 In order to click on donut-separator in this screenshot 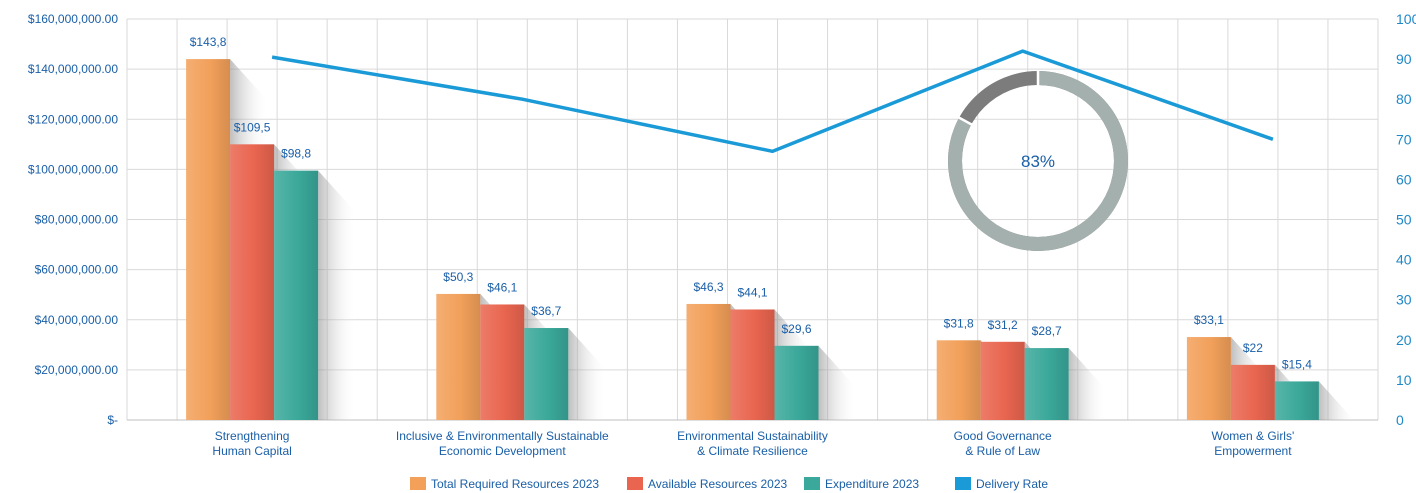, I will do `click(965, 121)`.